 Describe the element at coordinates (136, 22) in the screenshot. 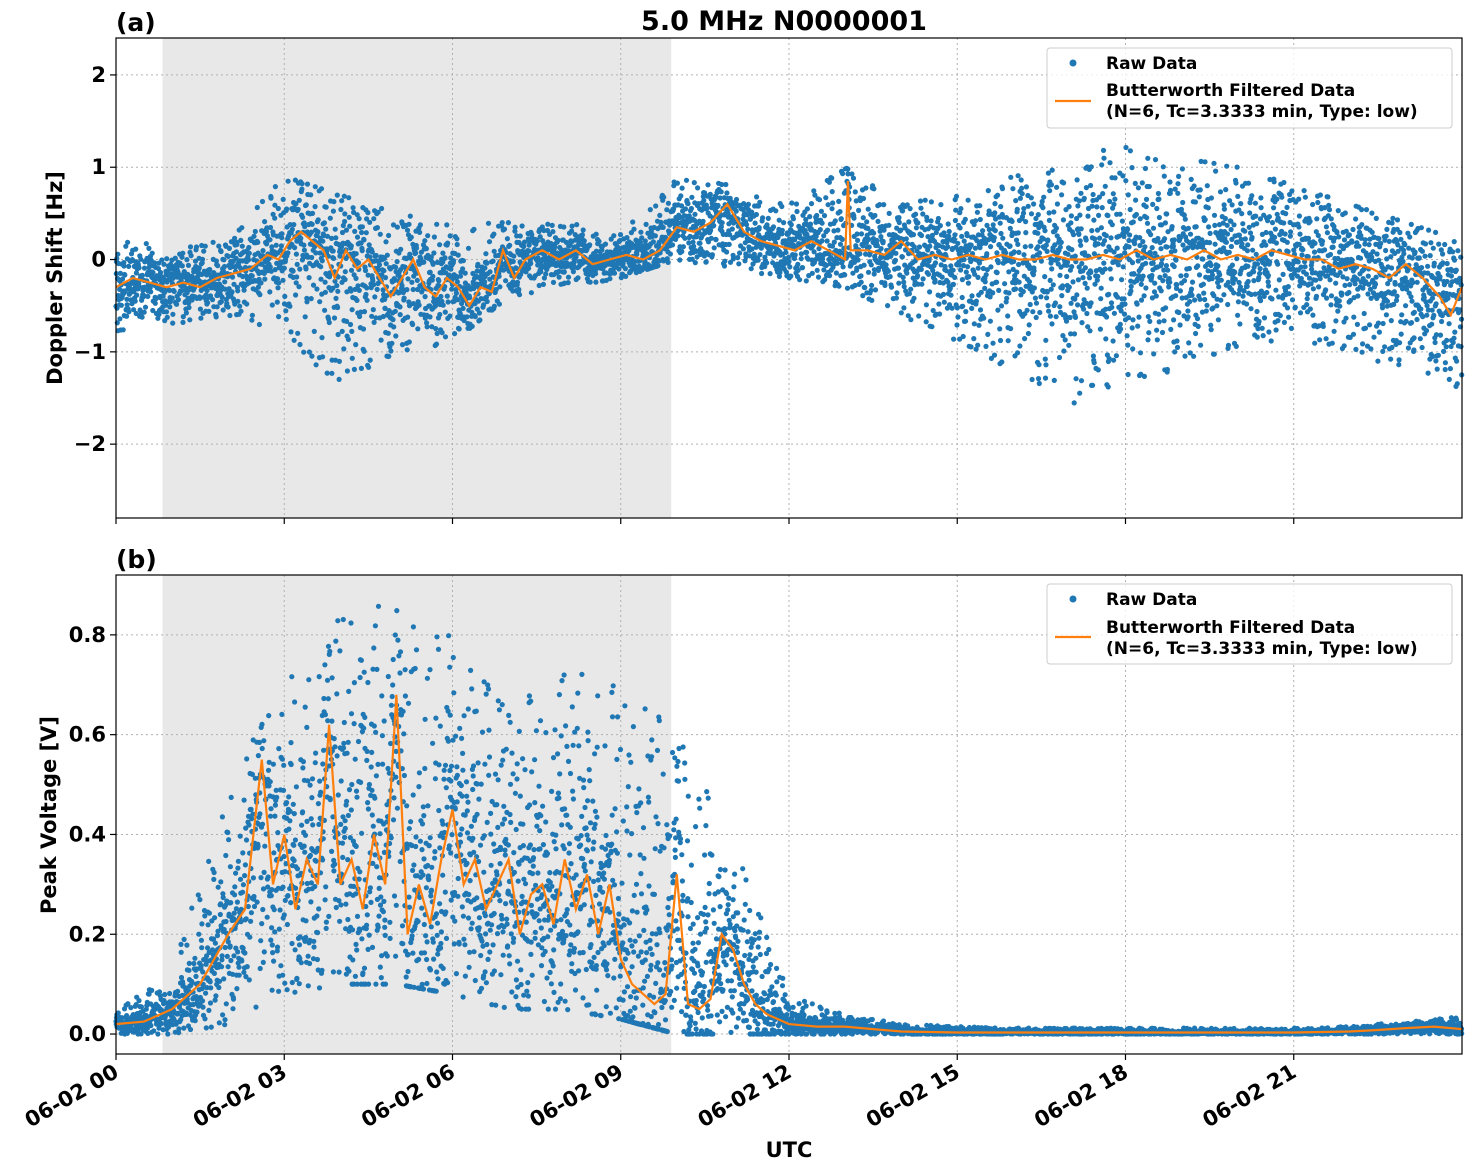

I see `panel-label-a: (a)` at that location.